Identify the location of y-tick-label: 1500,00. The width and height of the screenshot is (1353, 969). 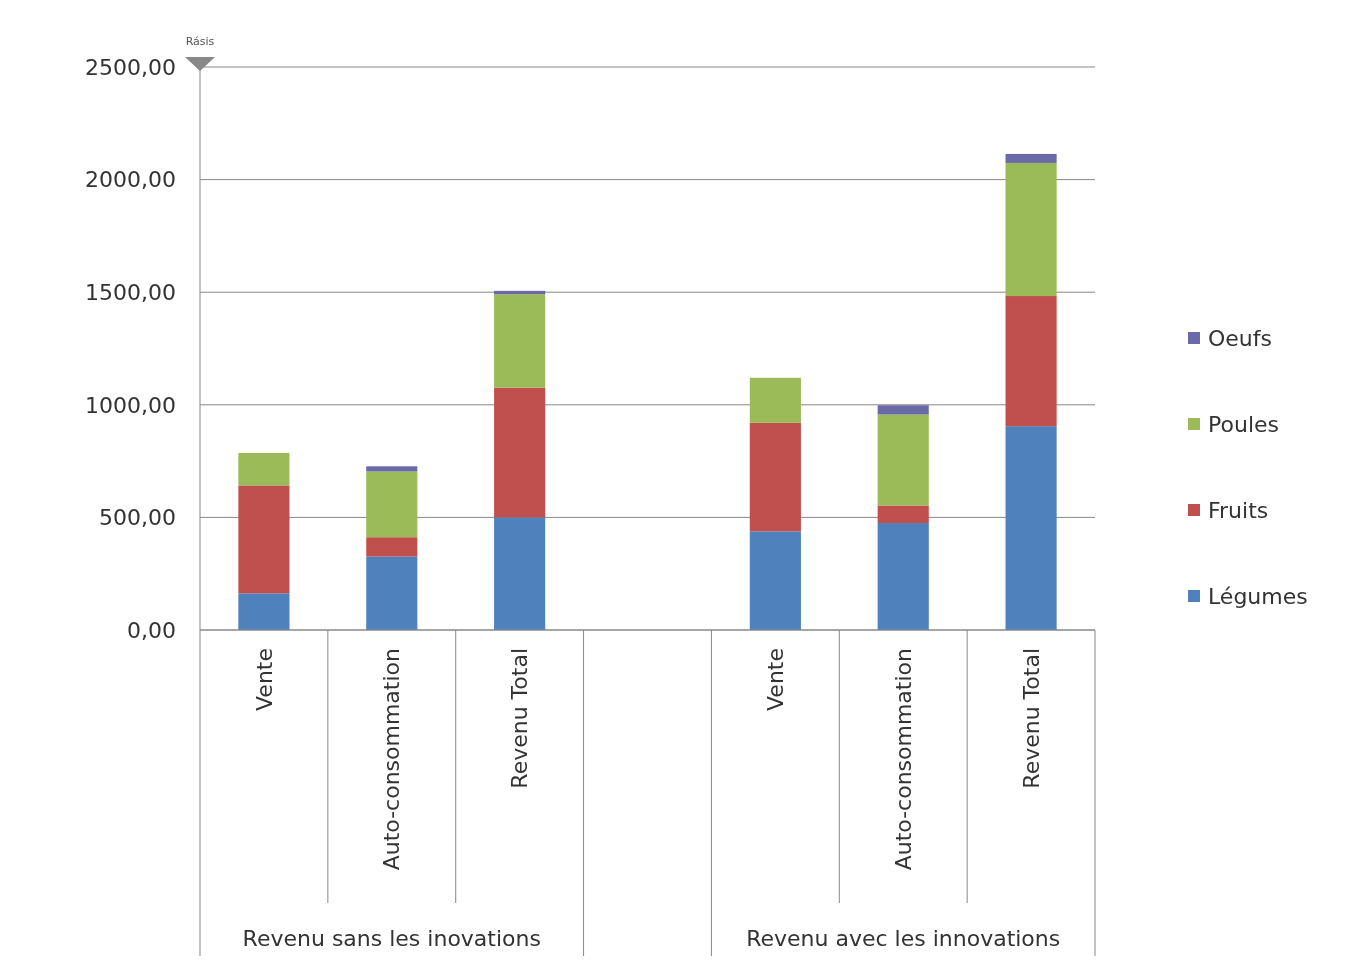
(130, 292).